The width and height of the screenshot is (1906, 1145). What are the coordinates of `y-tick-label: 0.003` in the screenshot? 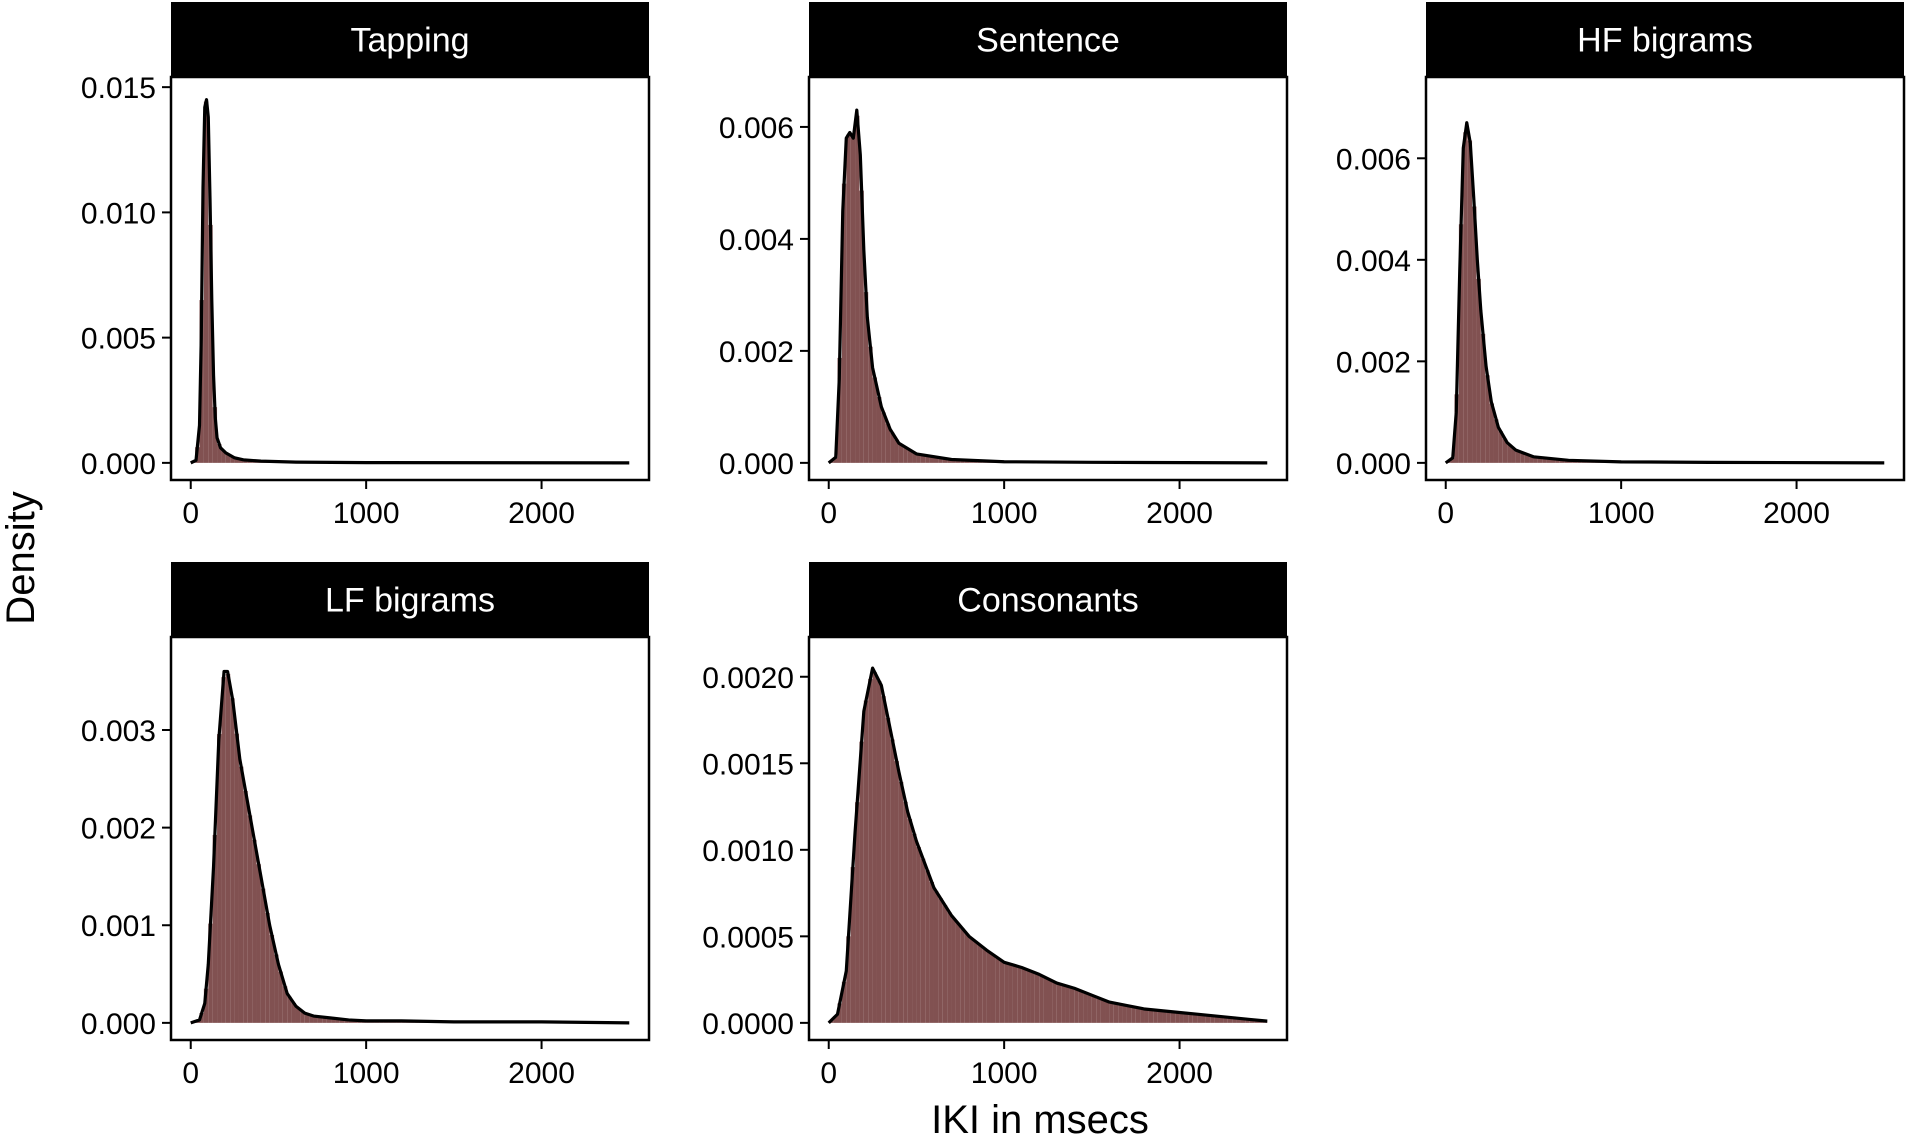 It's located at (118, 731).